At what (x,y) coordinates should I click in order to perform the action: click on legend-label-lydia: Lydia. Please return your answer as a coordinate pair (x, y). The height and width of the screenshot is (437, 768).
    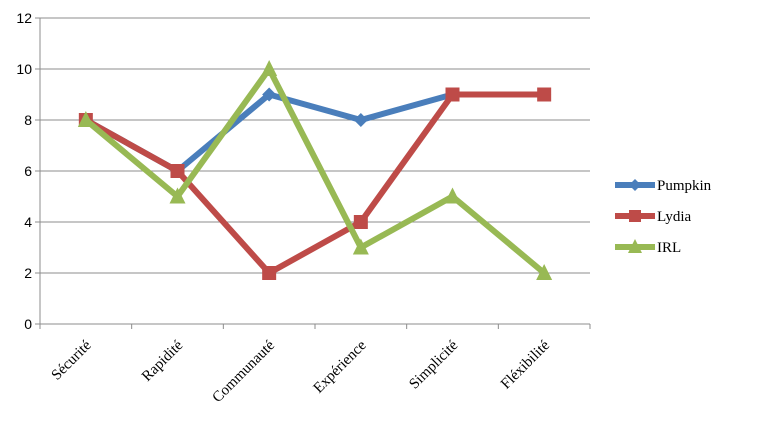
    Looking at the image, I should click on (674, 217).